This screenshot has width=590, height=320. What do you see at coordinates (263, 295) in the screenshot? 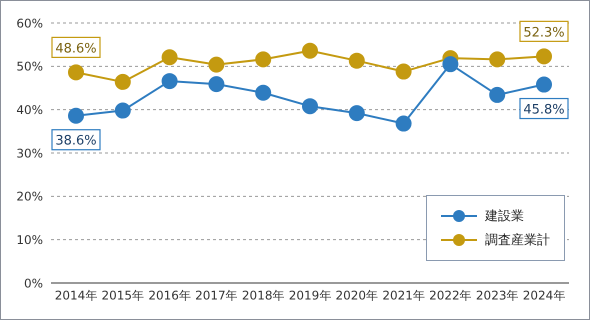
I see `x-tick-label: 2018年` at bounding box center [263, 295].